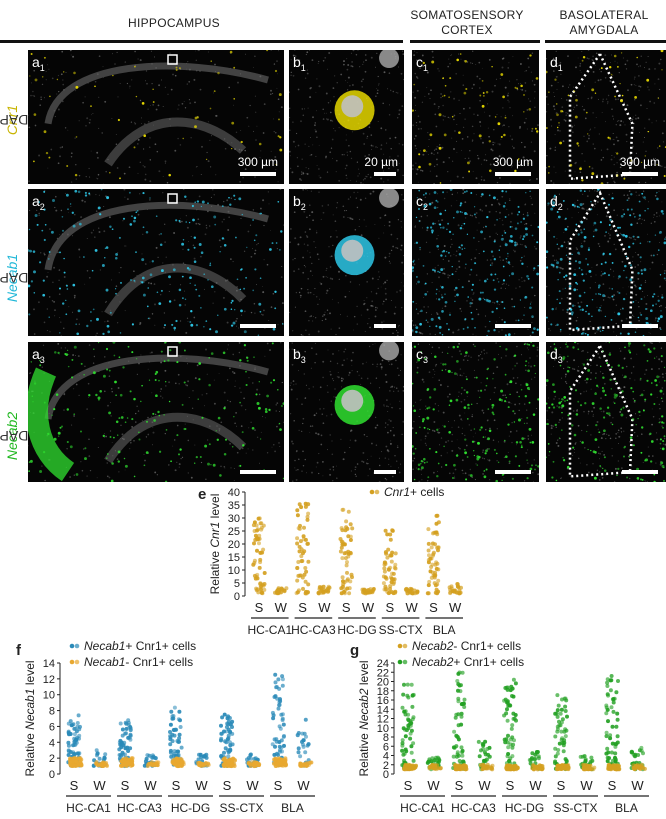 The width and height of the screenshot is (666, 819). I want to click on y-tick-label: 30, so click(234, 519).